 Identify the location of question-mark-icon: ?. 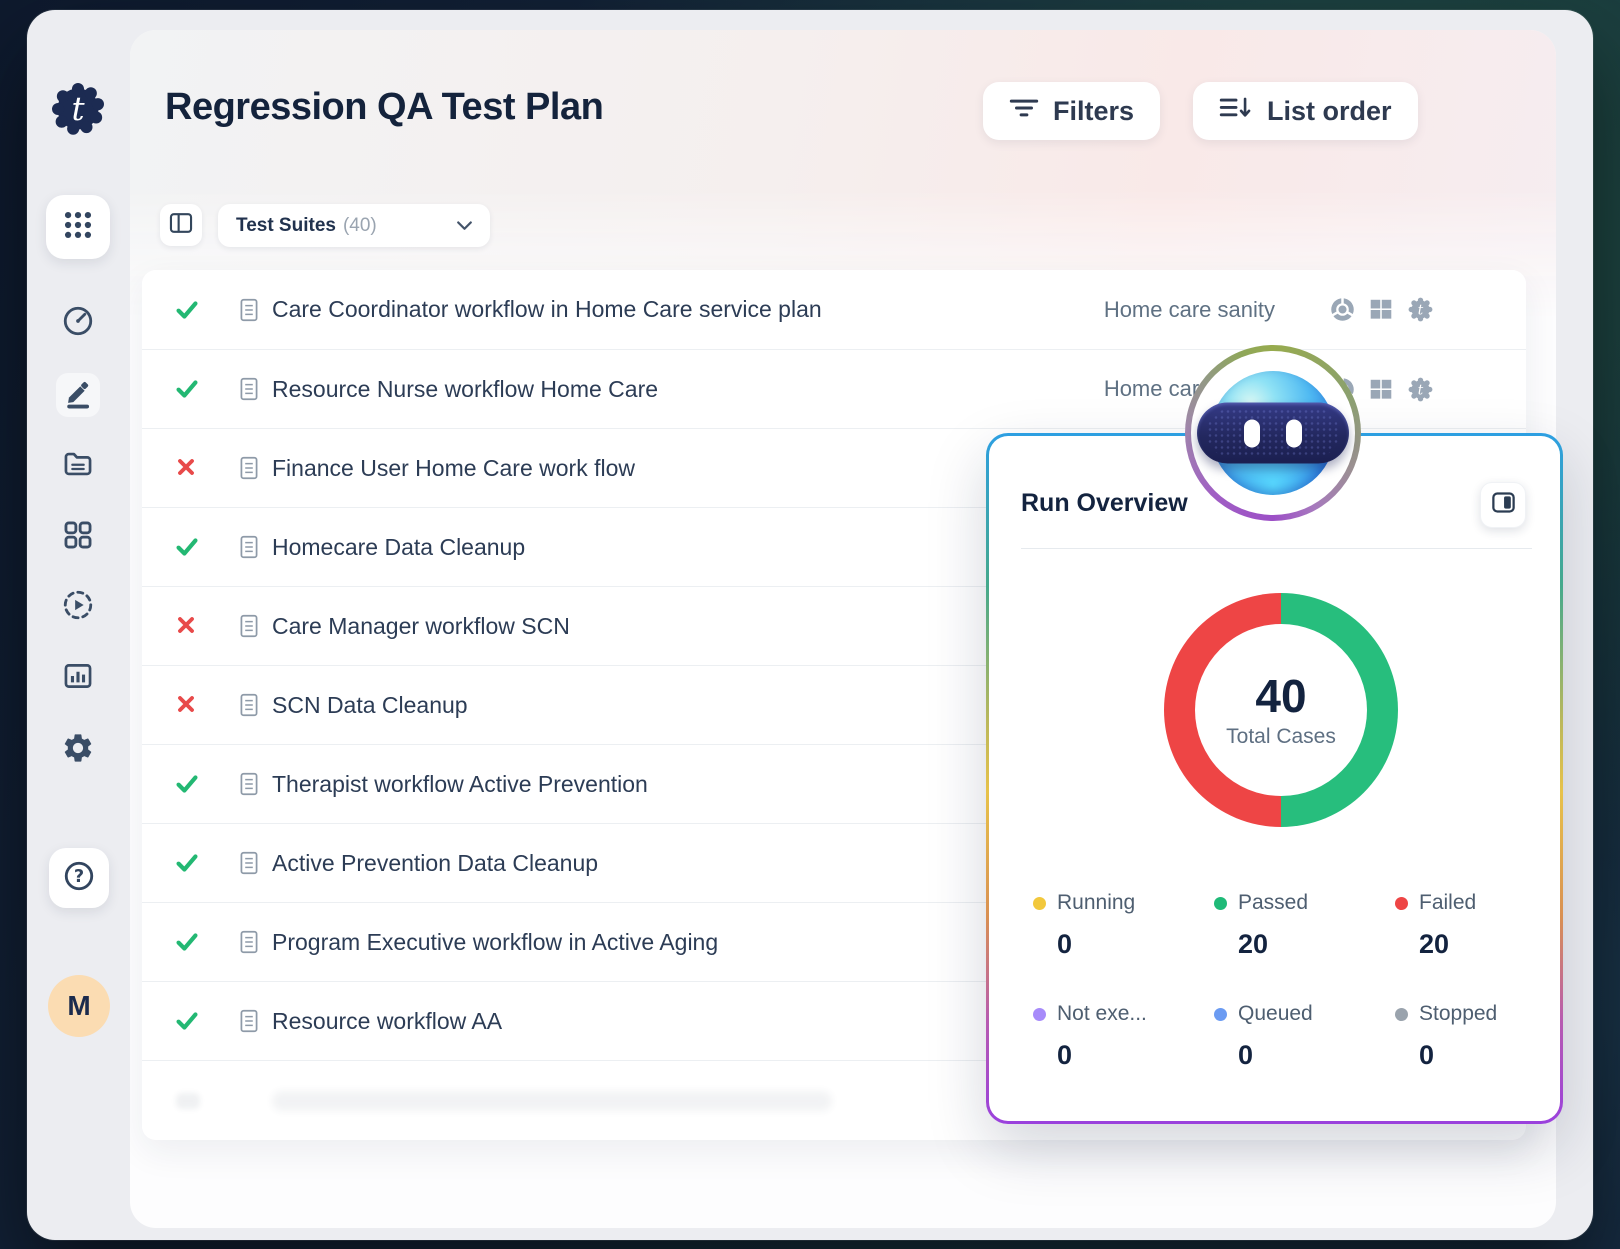
(79, 878).